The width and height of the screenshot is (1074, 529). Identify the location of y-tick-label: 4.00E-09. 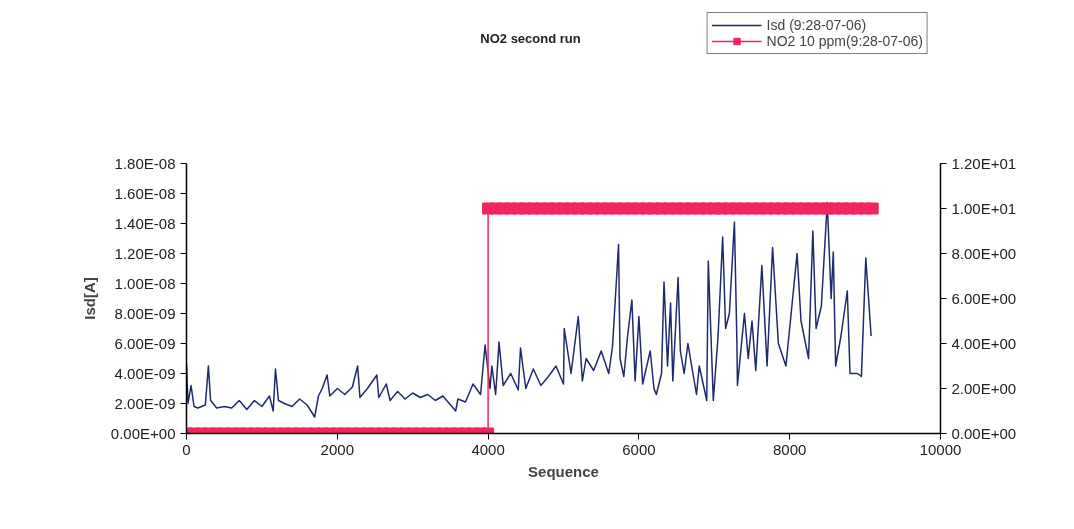
(145, 373).